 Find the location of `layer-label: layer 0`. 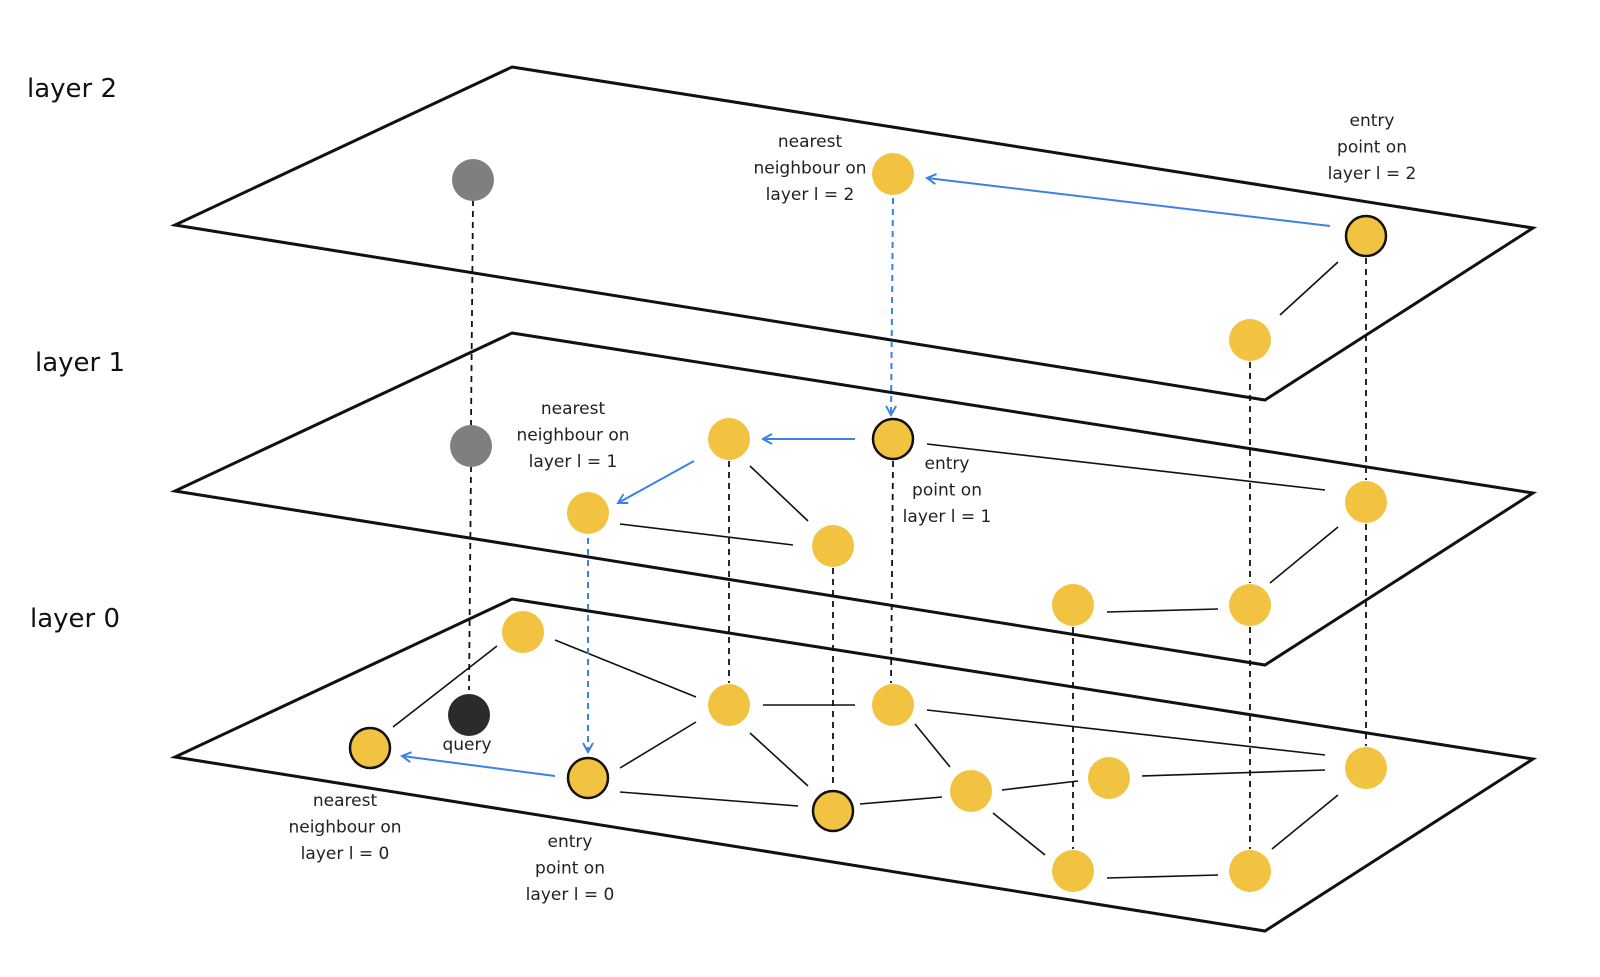

layer-label: layer 0 is located at coordinates (75, 619).